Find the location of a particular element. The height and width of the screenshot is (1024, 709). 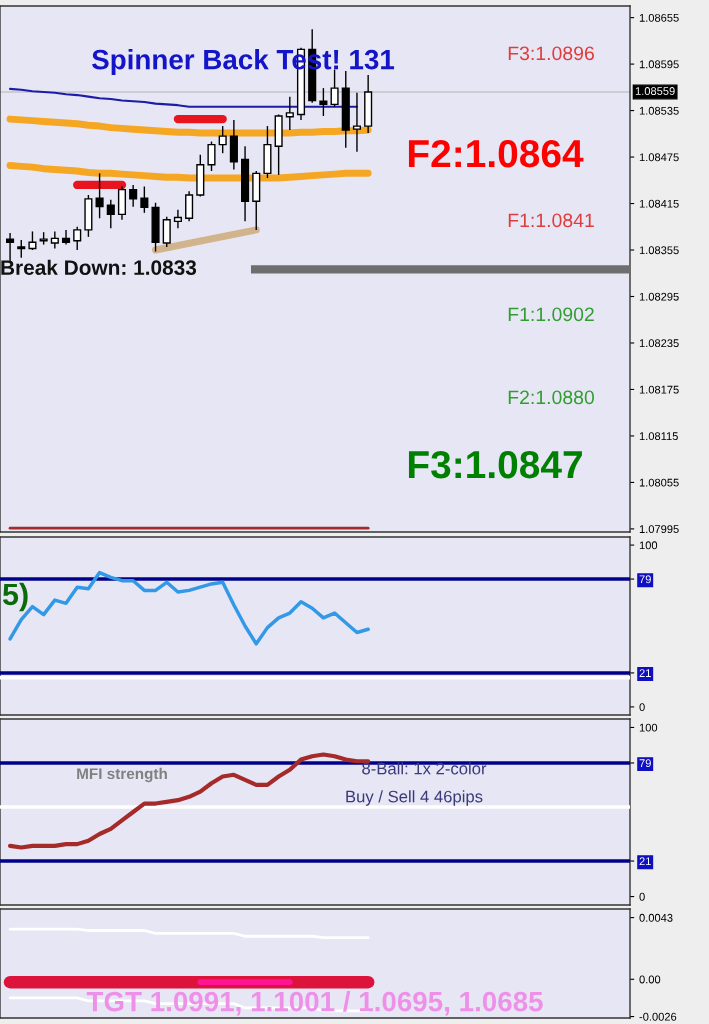

ref-line-label: Break Down: 1.0833 is located at coordinates (99, 267).